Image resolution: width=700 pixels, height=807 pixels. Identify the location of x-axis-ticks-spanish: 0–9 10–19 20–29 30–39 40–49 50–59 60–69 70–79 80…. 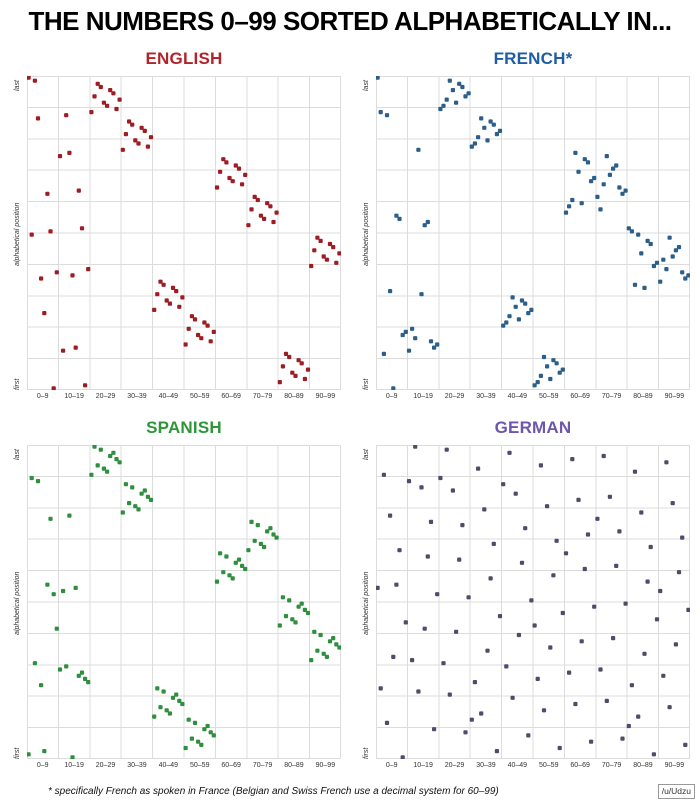
(184, 765).